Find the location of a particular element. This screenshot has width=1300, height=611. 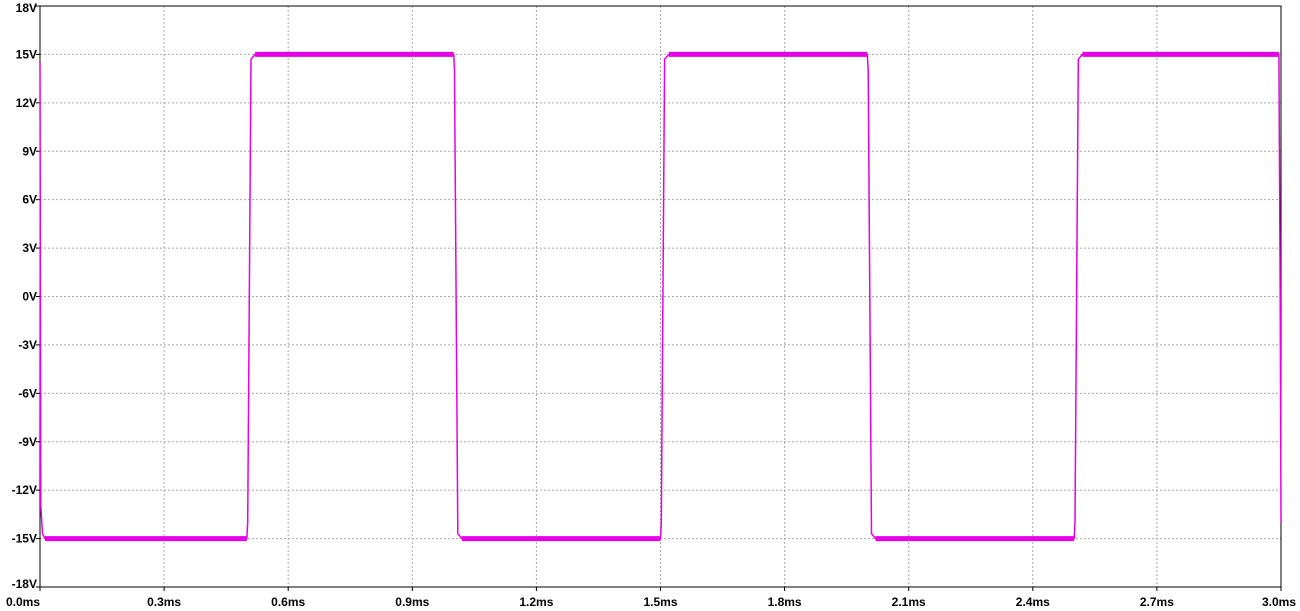

x-tick-label: 0.9ms is located at coordinates (412, 602).